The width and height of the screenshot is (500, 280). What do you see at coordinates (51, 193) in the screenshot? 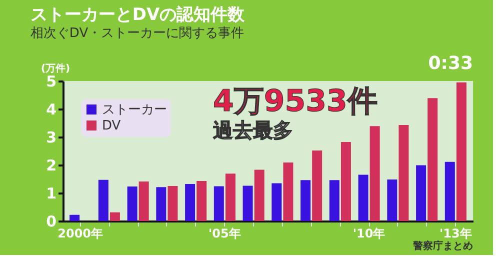
I see `y-tick-label: 1` at bounding box center [51, 193].